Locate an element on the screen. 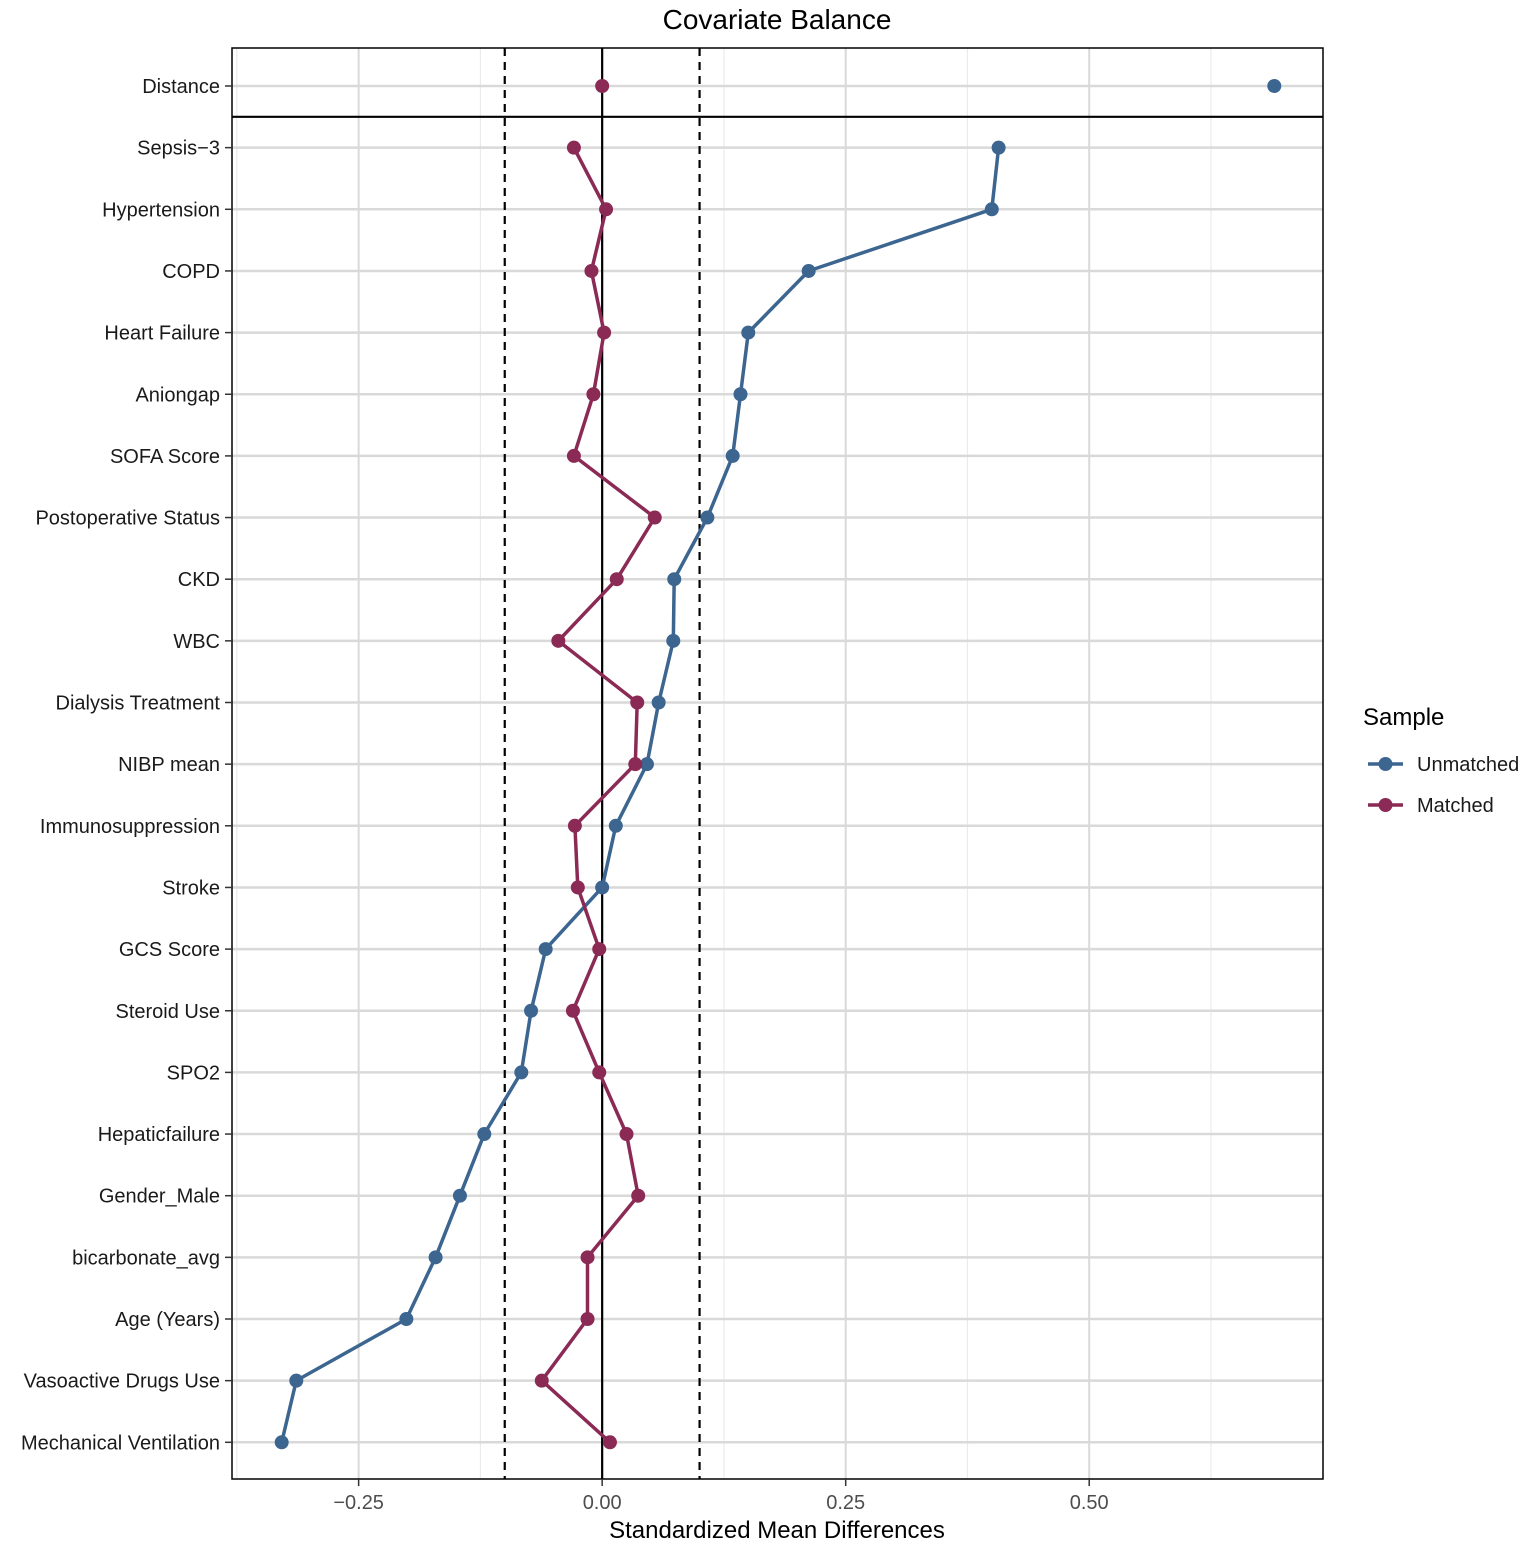 This screenshot has height=1545, width=1535. y-tick-label: Mechanical Ventilation is located at coordinates (120, 1443).